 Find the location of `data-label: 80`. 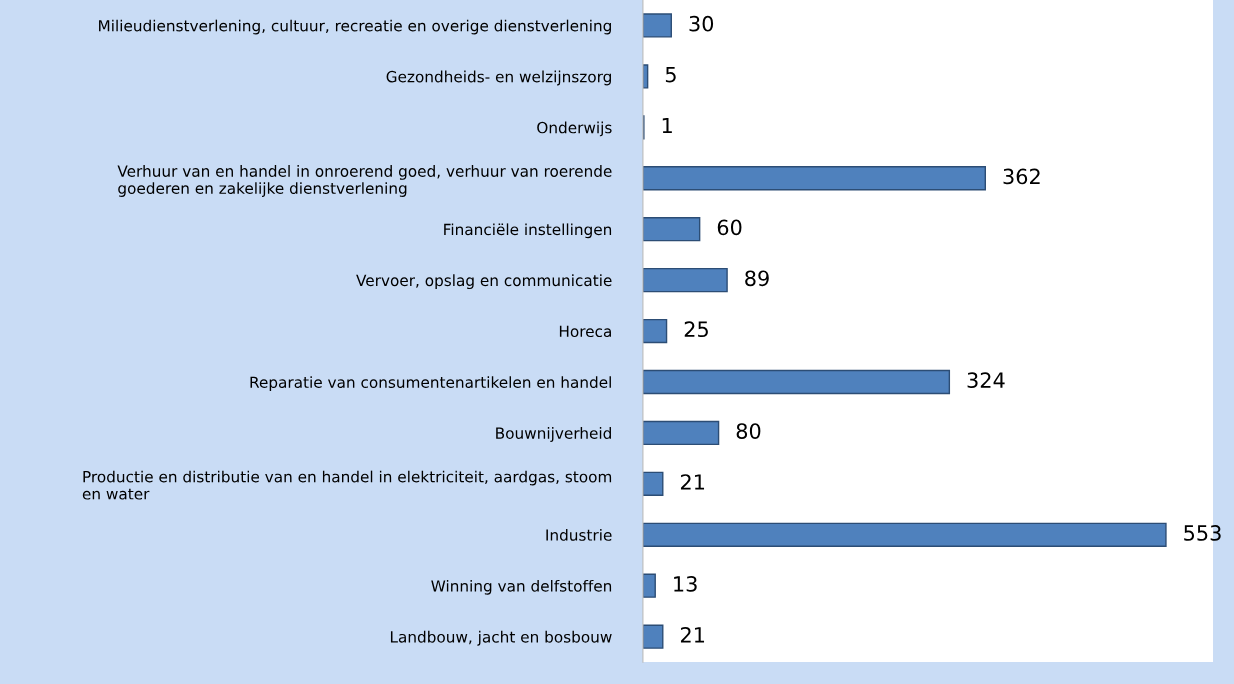

data-label: 80 is located at coordinates (748, 431).